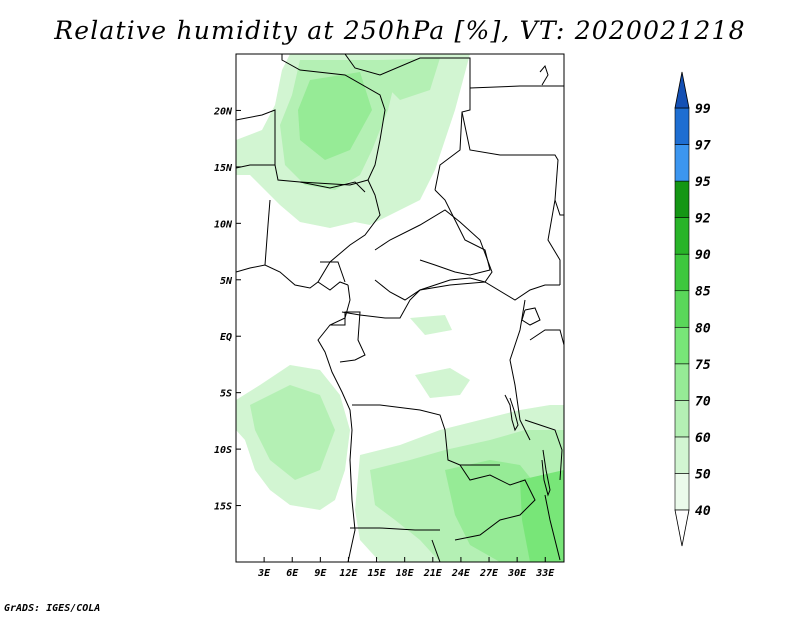 Image resolution: width=800 pixels, height=618 pixels. Describe the element at coordinates (703, 438) in the screenshot. I see `colorbar-label: 60` at that location.